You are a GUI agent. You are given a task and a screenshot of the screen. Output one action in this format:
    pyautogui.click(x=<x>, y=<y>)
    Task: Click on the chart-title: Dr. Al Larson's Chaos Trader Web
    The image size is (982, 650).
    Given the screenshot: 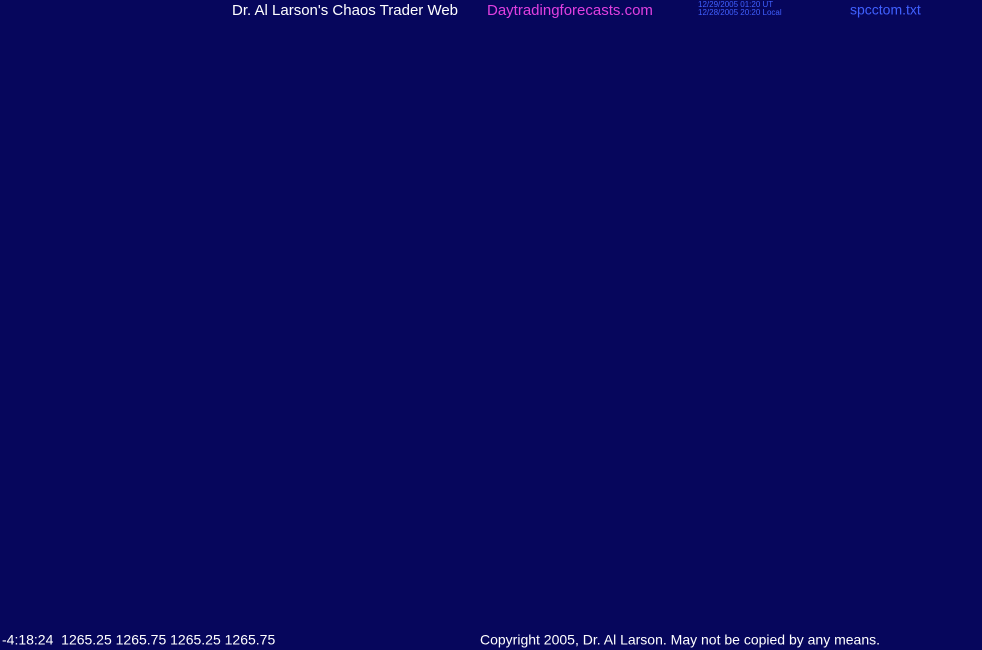 What is the action you would take?
    pyautogui.click(x=345, y=10)
    